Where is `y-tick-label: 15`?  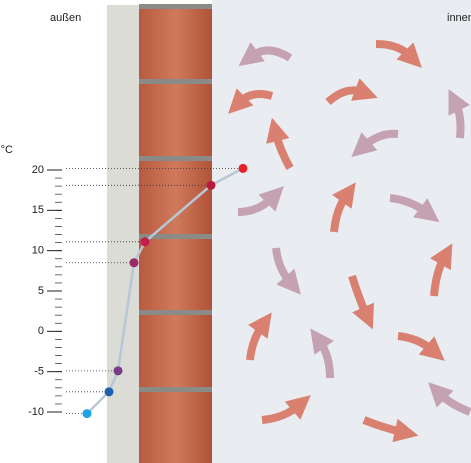 y-tick-label: 15 is located at coordinates (38, 210).